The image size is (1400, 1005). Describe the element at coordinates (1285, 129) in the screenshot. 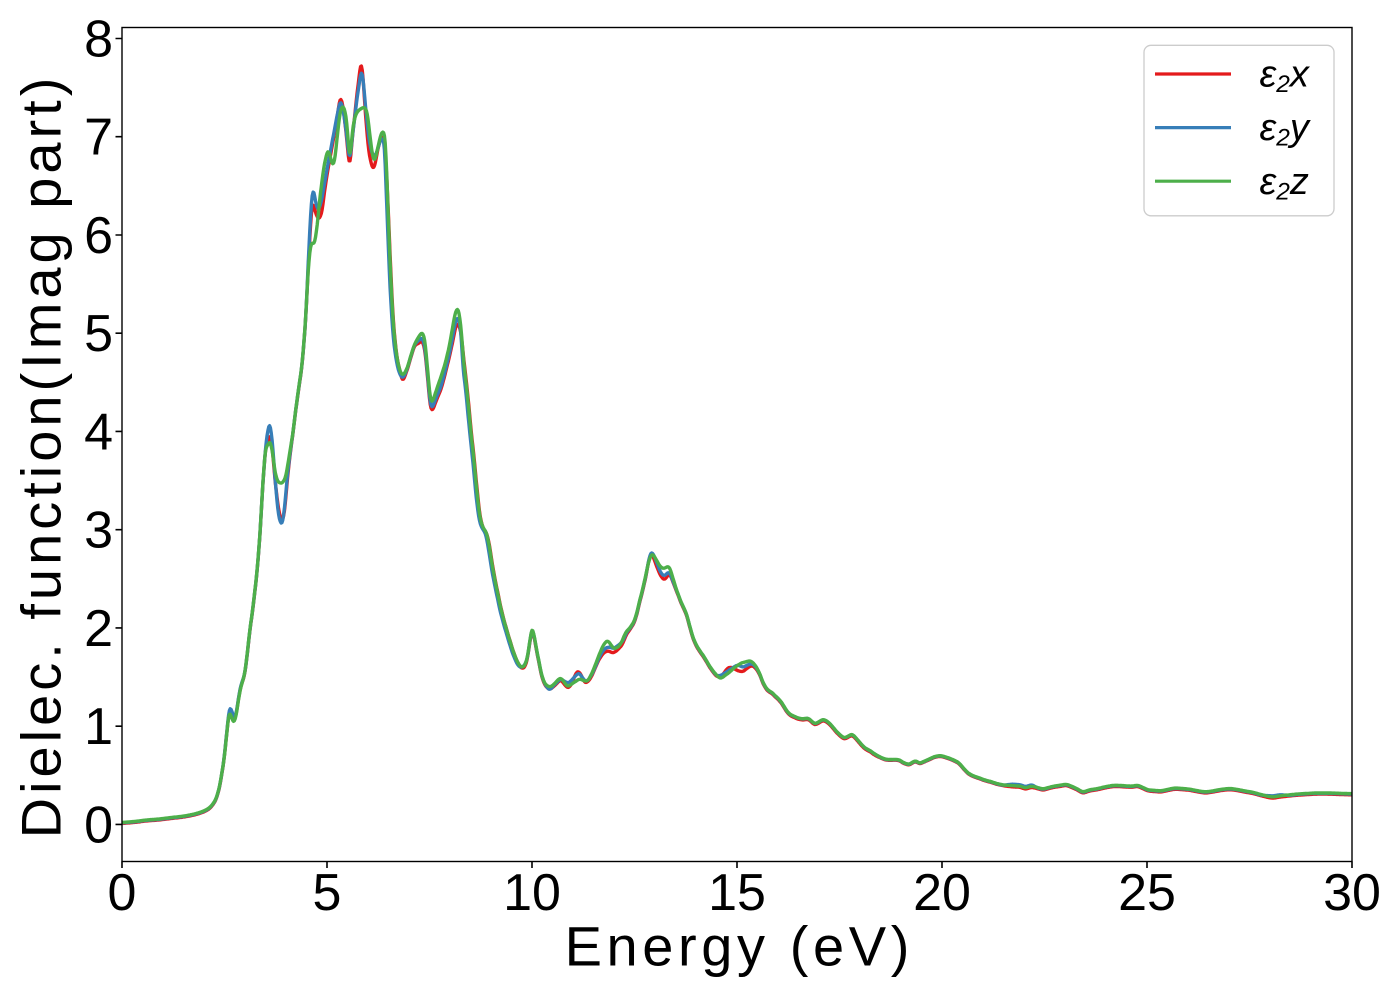

I see `svg-text: ε2y` at that location.